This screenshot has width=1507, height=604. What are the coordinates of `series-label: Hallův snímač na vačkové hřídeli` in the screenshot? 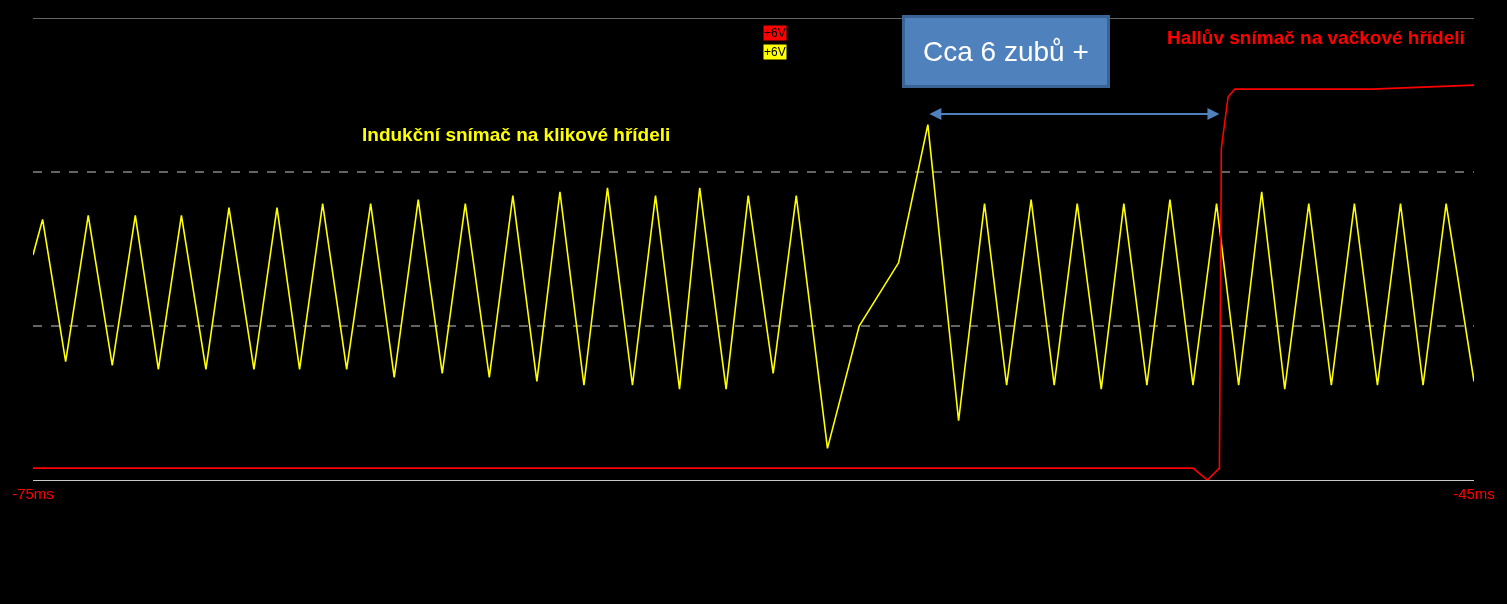 It's located at (1316, 37).